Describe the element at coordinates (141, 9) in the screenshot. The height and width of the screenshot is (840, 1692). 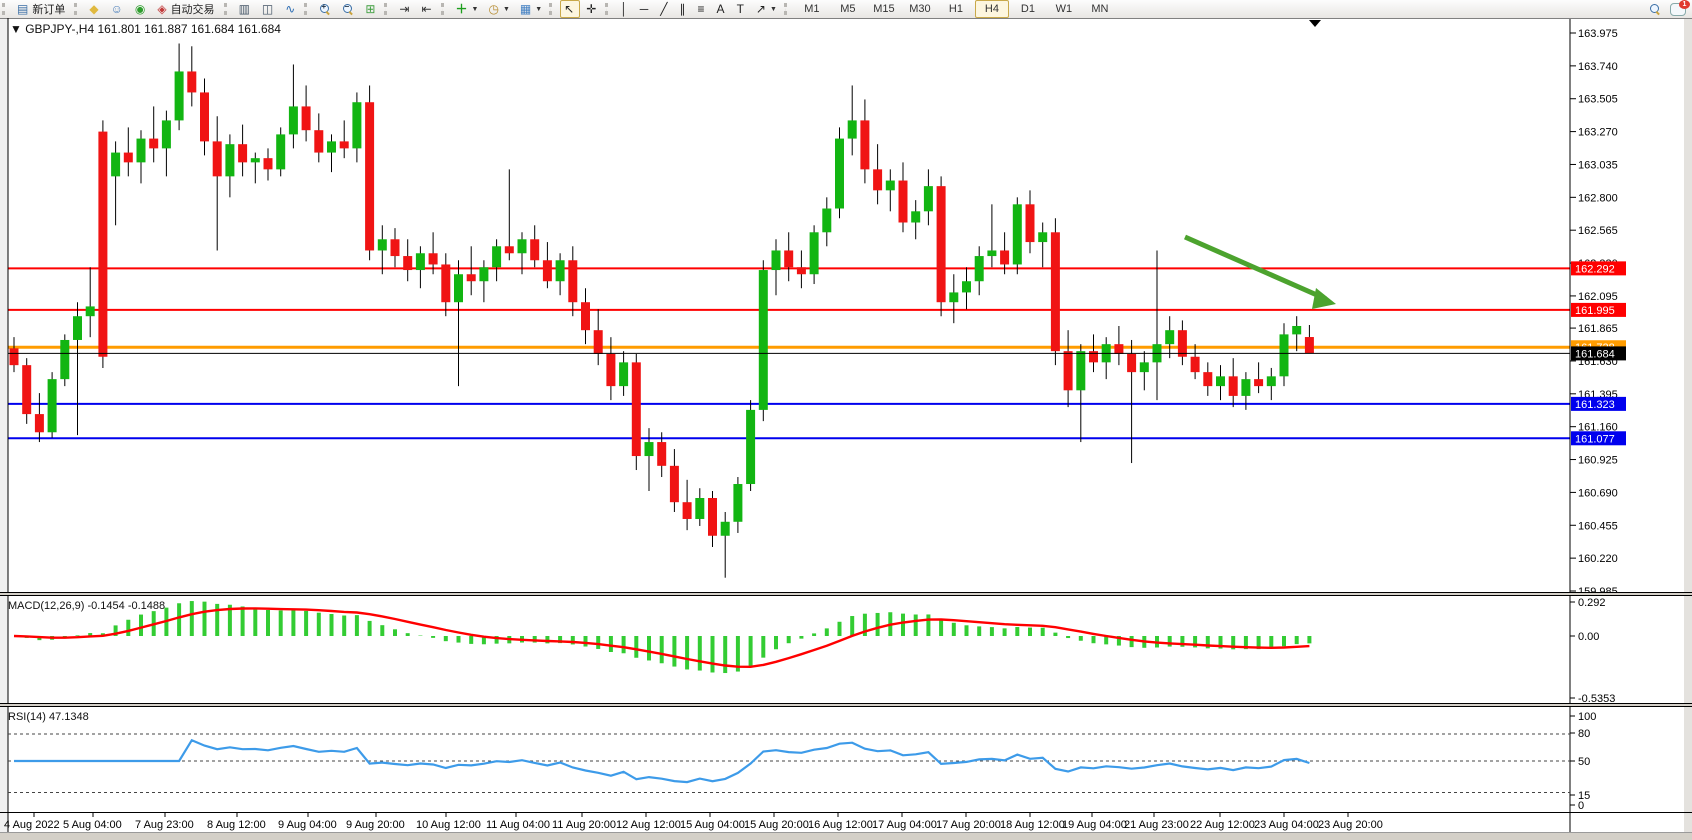
I see `signal-button: ◉` at that location.